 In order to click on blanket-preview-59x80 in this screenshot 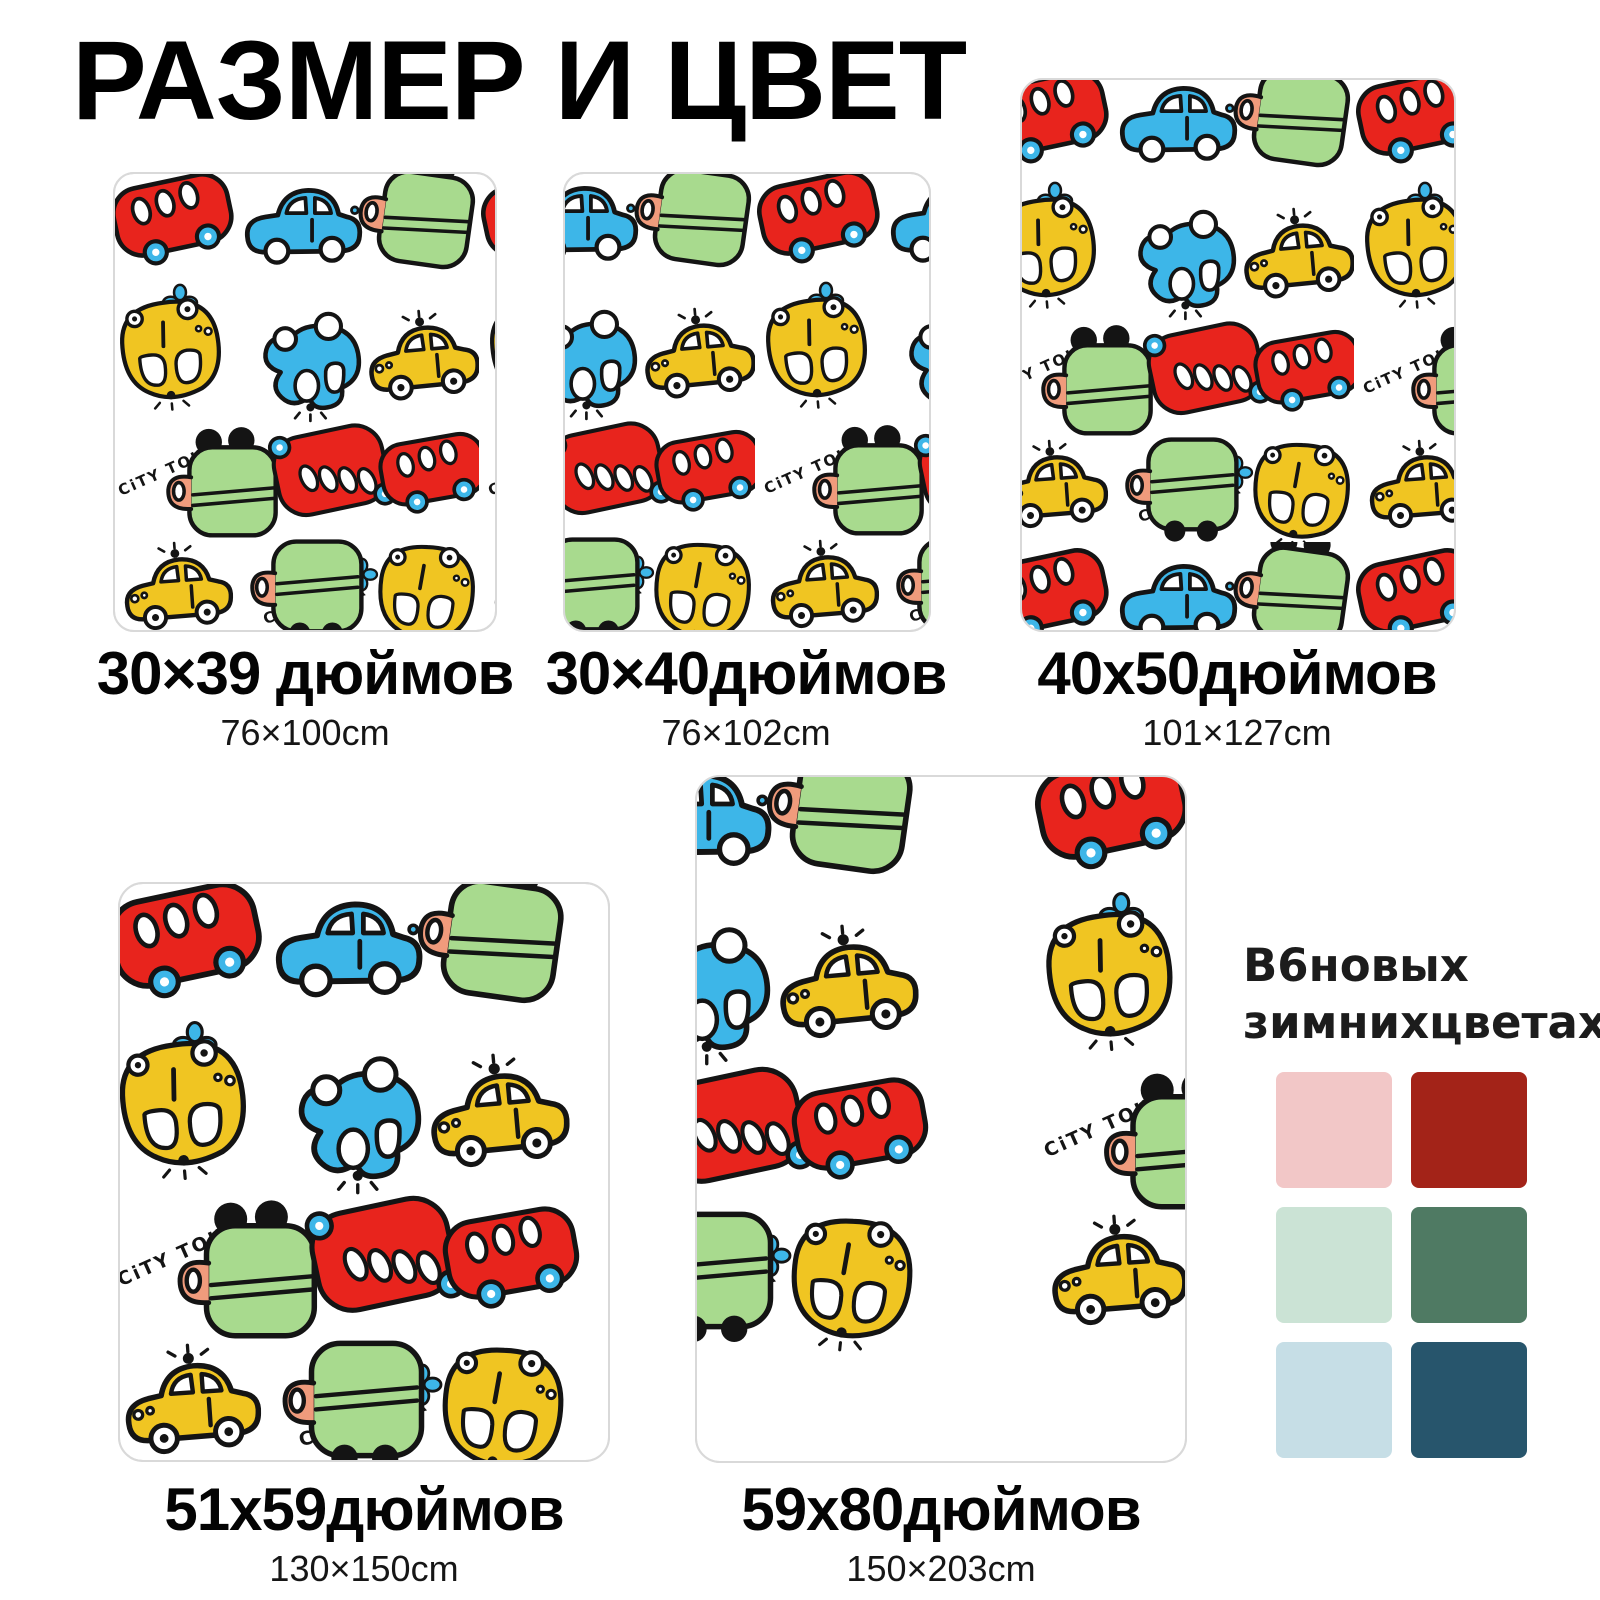, I will do `click(941, 1119)`.